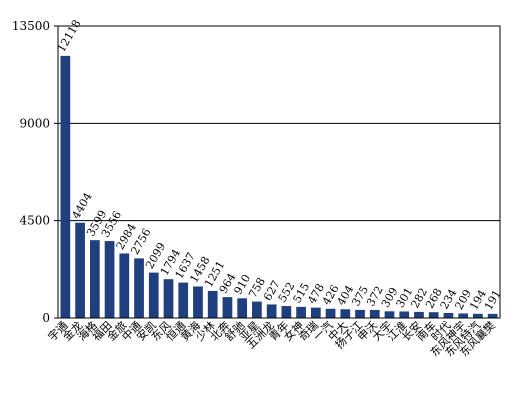 This screenshot has height=402, width=530. Describe the element at coordinates (31, 26) in the screenshot. I see `y-tick-label: 13500` at that location.